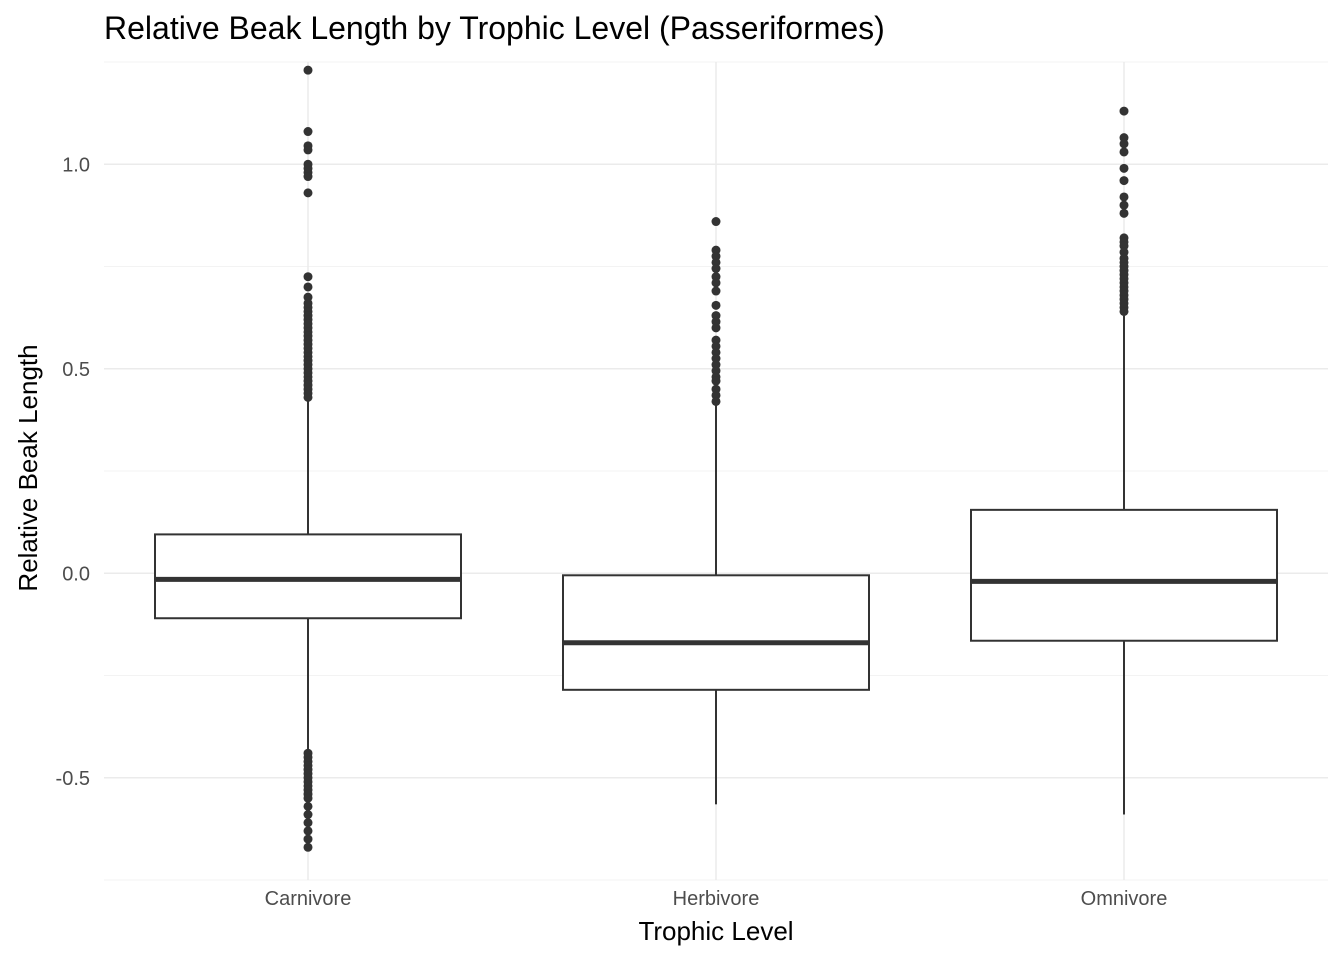  Describe the element at coordinates (76, 370) in the screenshot. I see `y-tick-label: 0.5` at that location.